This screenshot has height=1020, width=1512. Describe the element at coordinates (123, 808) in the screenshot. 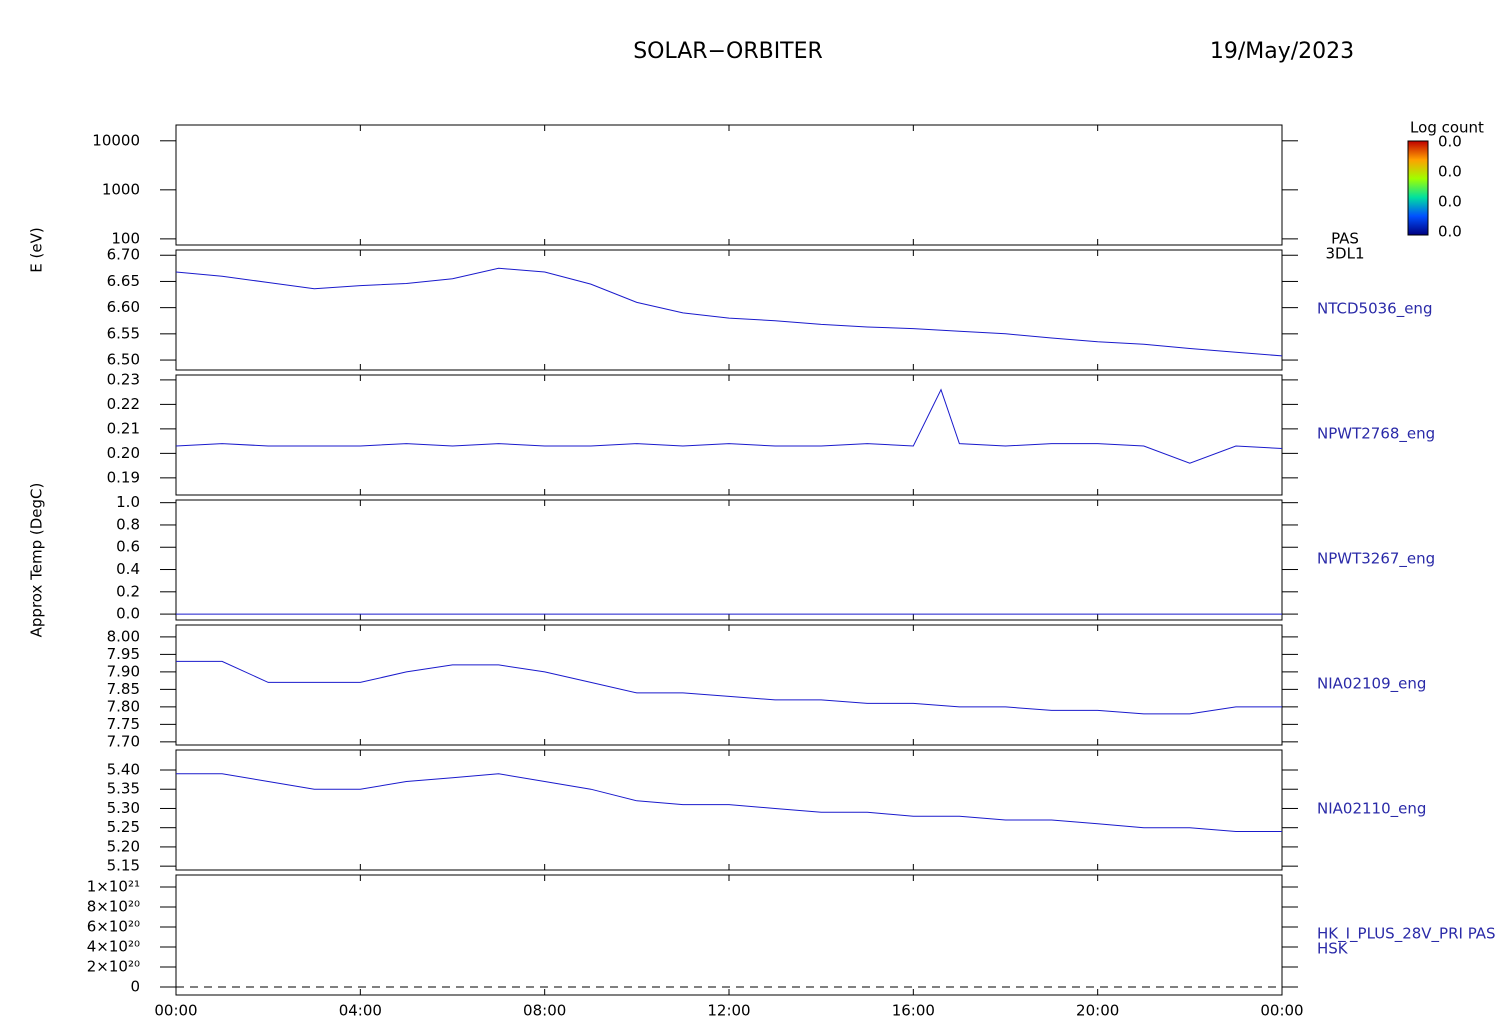

I see `y-tick-label: 5.30` at that location.